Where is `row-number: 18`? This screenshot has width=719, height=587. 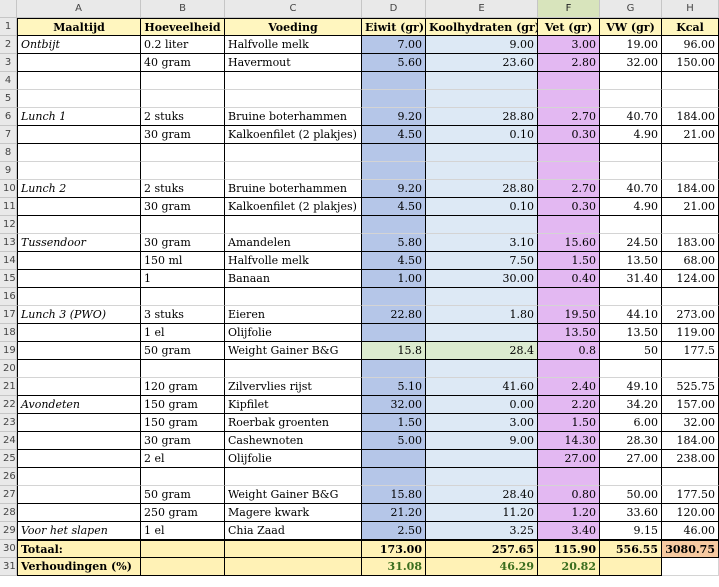 row-number: 18 is located at coordinates (8, 333).